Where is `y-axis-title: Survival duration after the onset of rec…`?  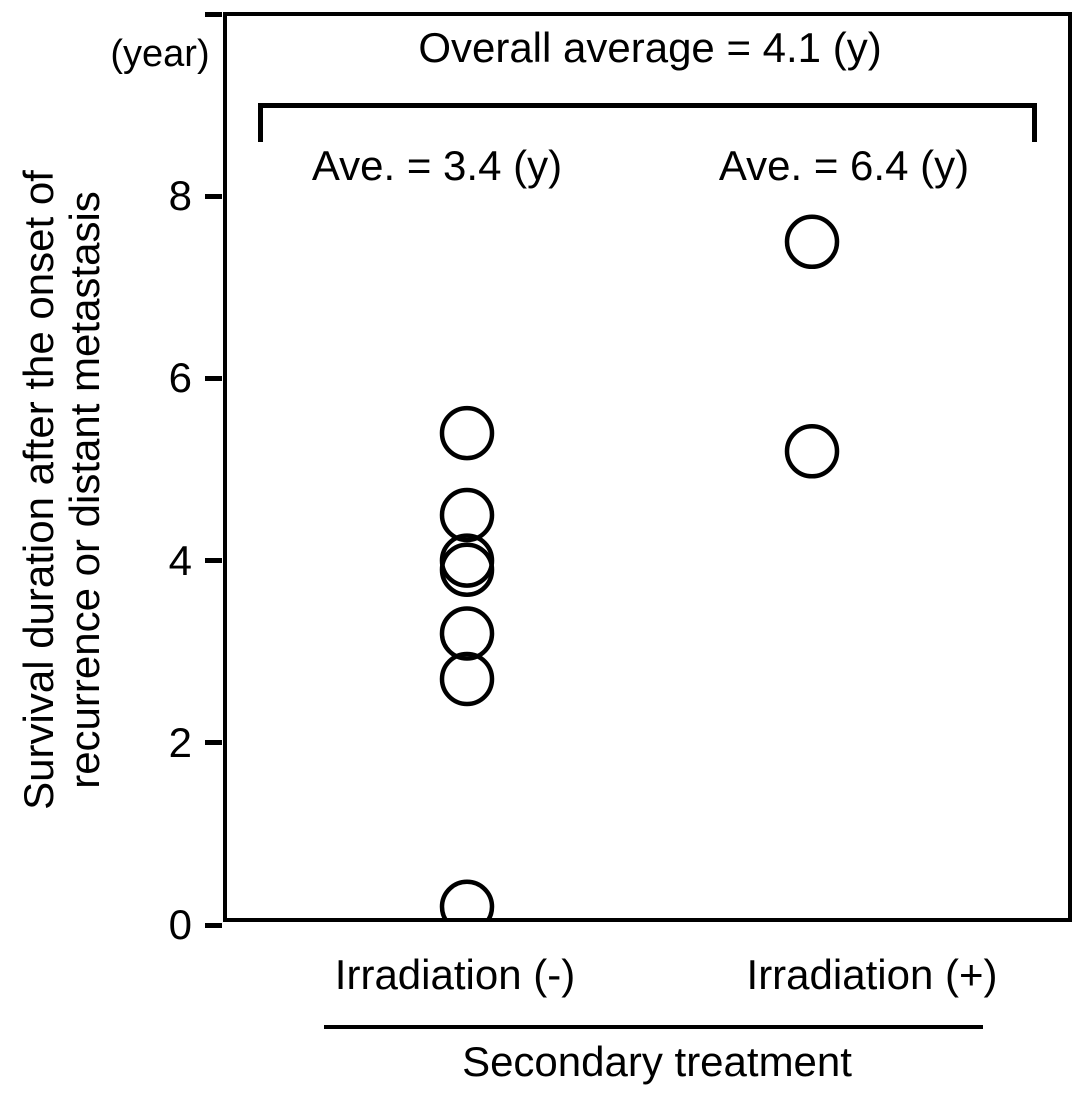
y-axis-title: Survival duration after the onset of rec… is located at coordinates (61, 490).